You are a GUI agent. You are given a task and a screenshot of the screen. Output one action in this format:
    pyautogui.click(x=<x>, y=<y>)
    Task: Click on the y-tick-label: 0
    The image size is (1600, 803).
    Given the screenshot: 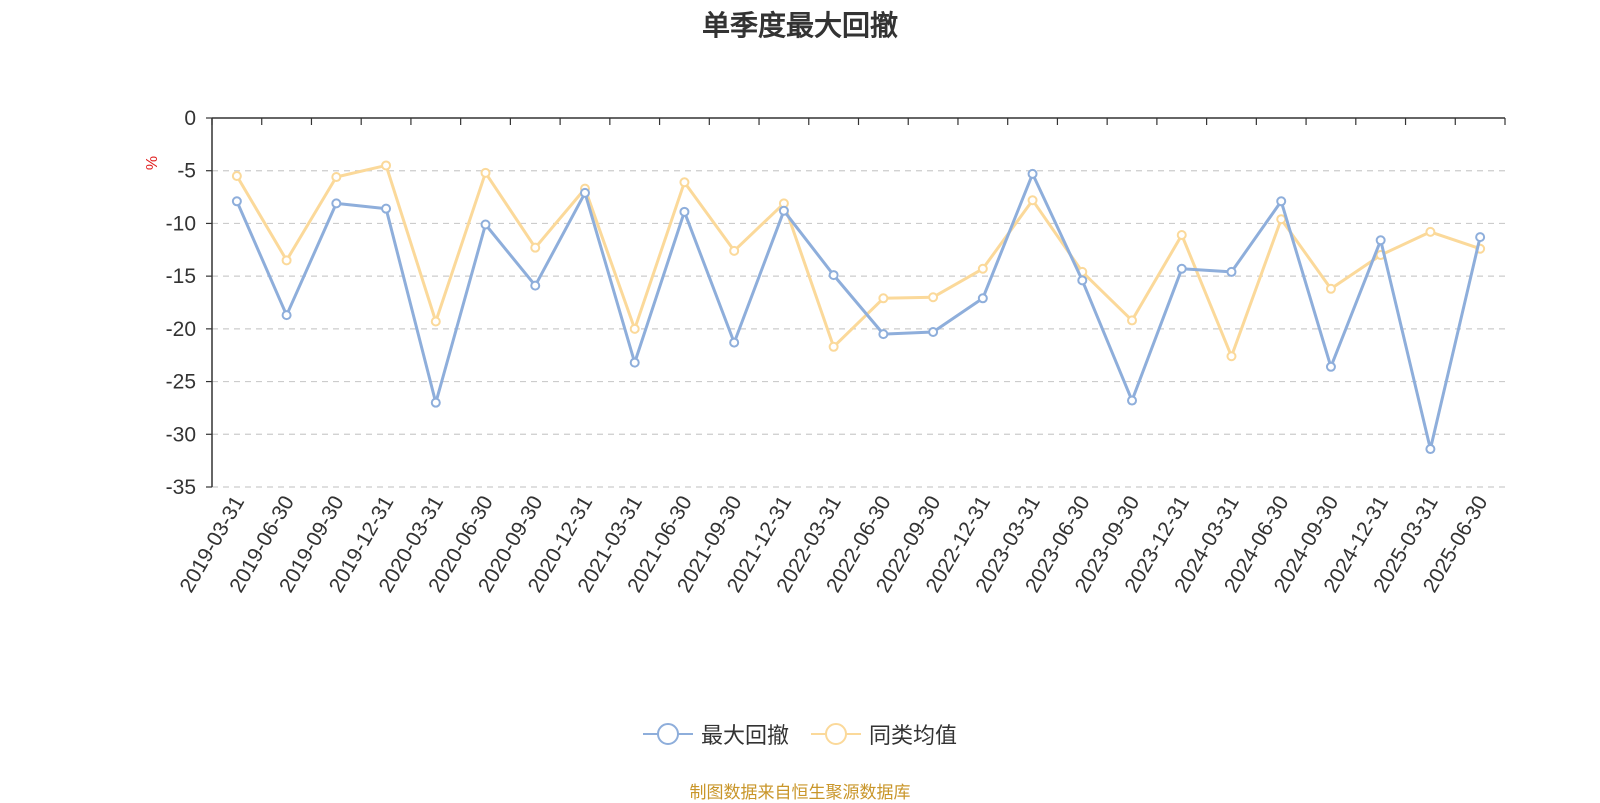 What is the action you would take?
    pyautogui.click(x=190, y=118)
    